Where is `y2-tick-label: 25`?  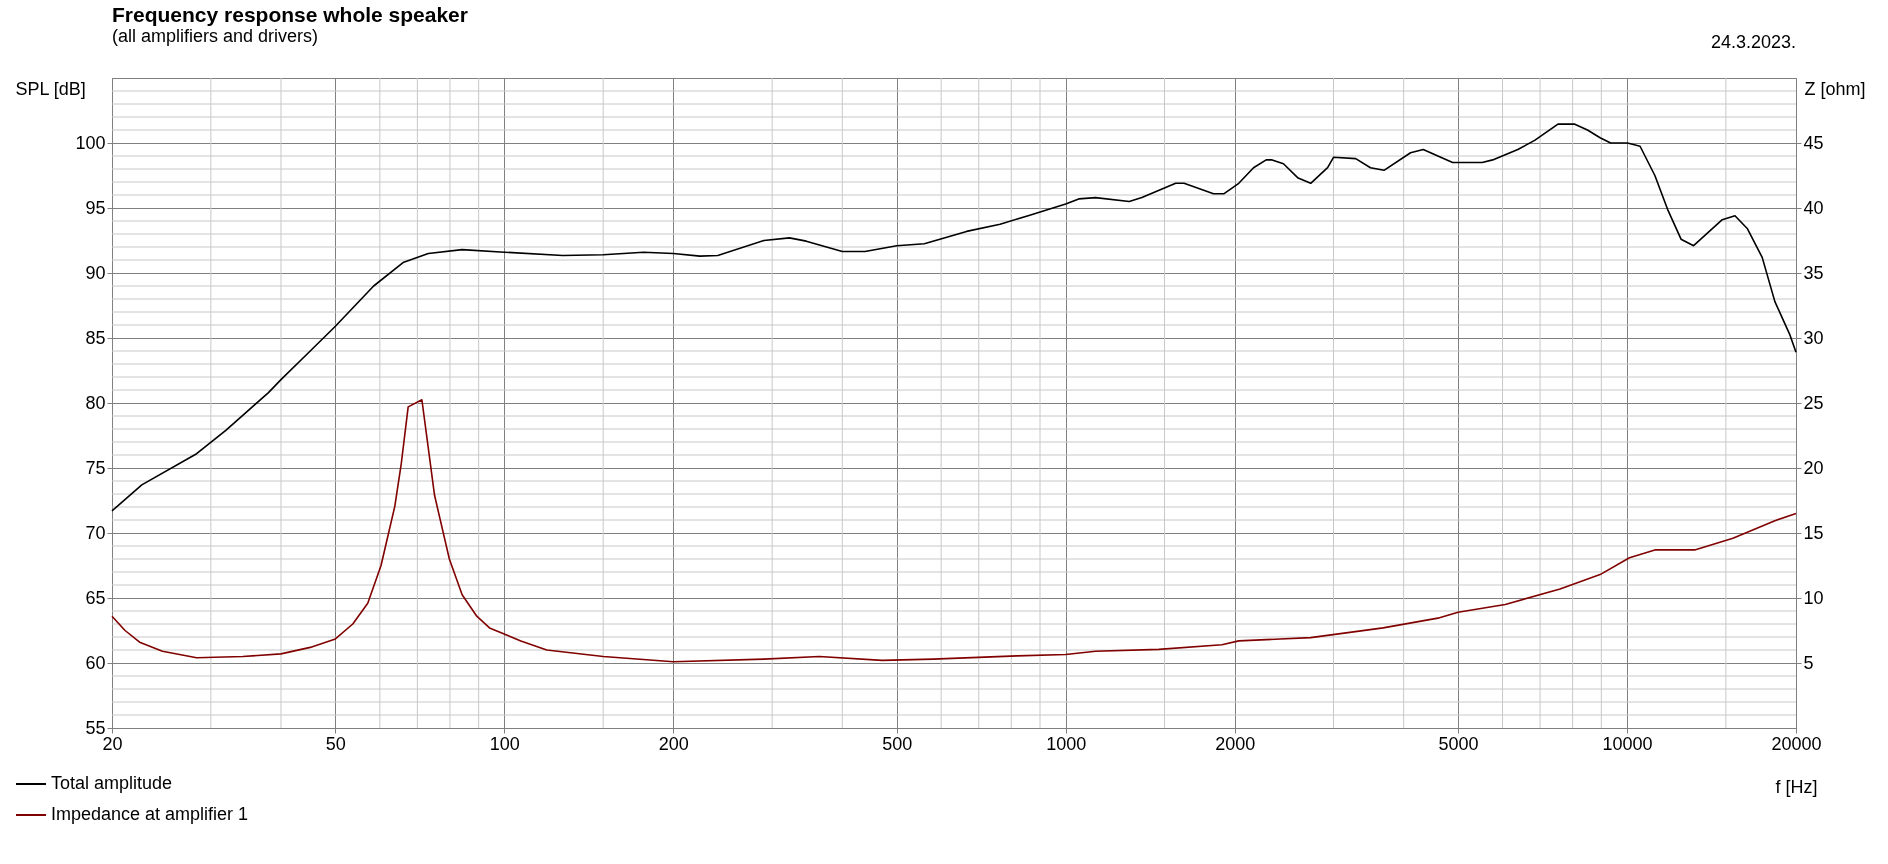
y2-tick-label: 25 is located at coordinates (1813, 402).